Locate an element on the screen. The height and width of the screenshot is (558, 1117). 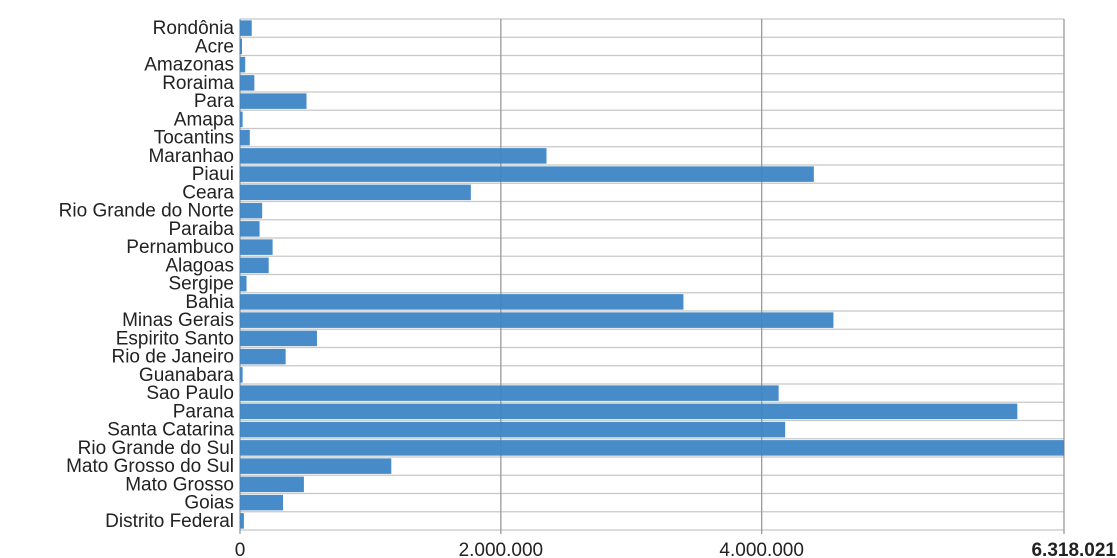
category-label: Rio Grande do Sul is located at coordinates (156, 448).